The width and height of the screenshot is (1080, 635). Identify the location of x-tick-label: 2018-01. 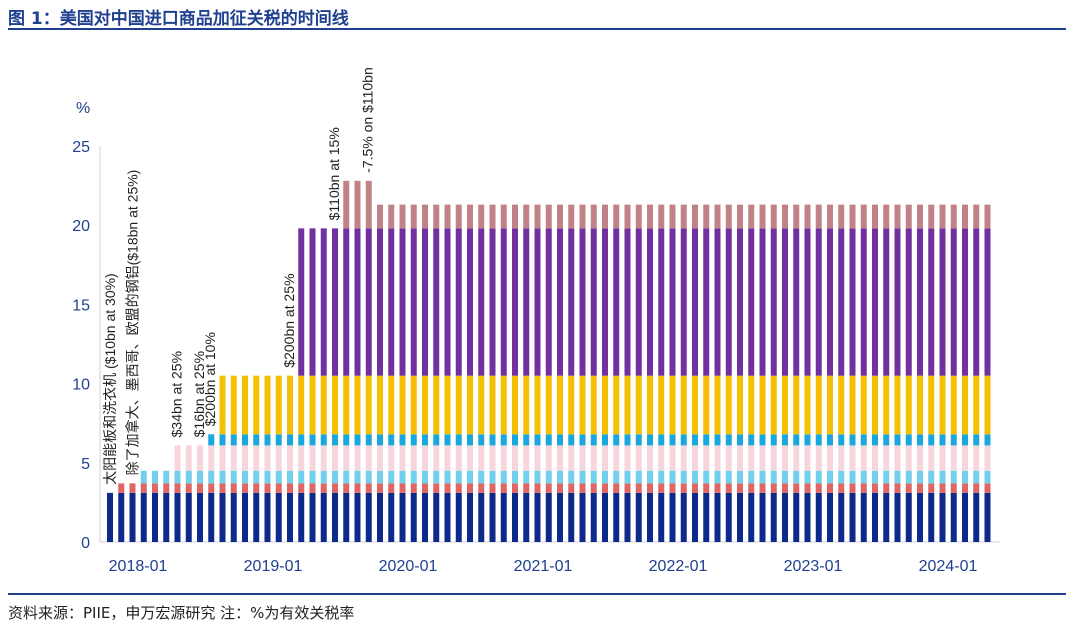
(138, 566).